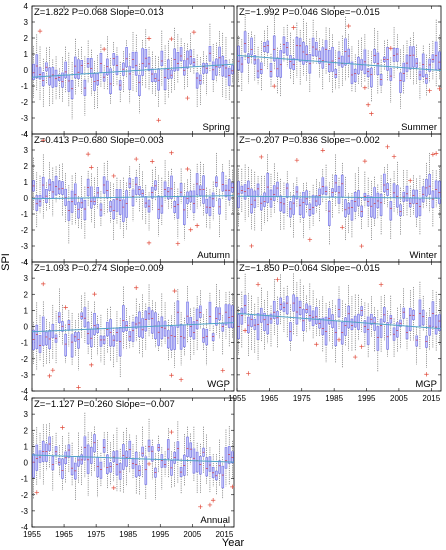  What do you see at coordinates (309, 12) in the screenshot?
I see `panel-stats: Z=−1.992 P=0.046 Slope=−0.015` at bounding box center [309, 12].